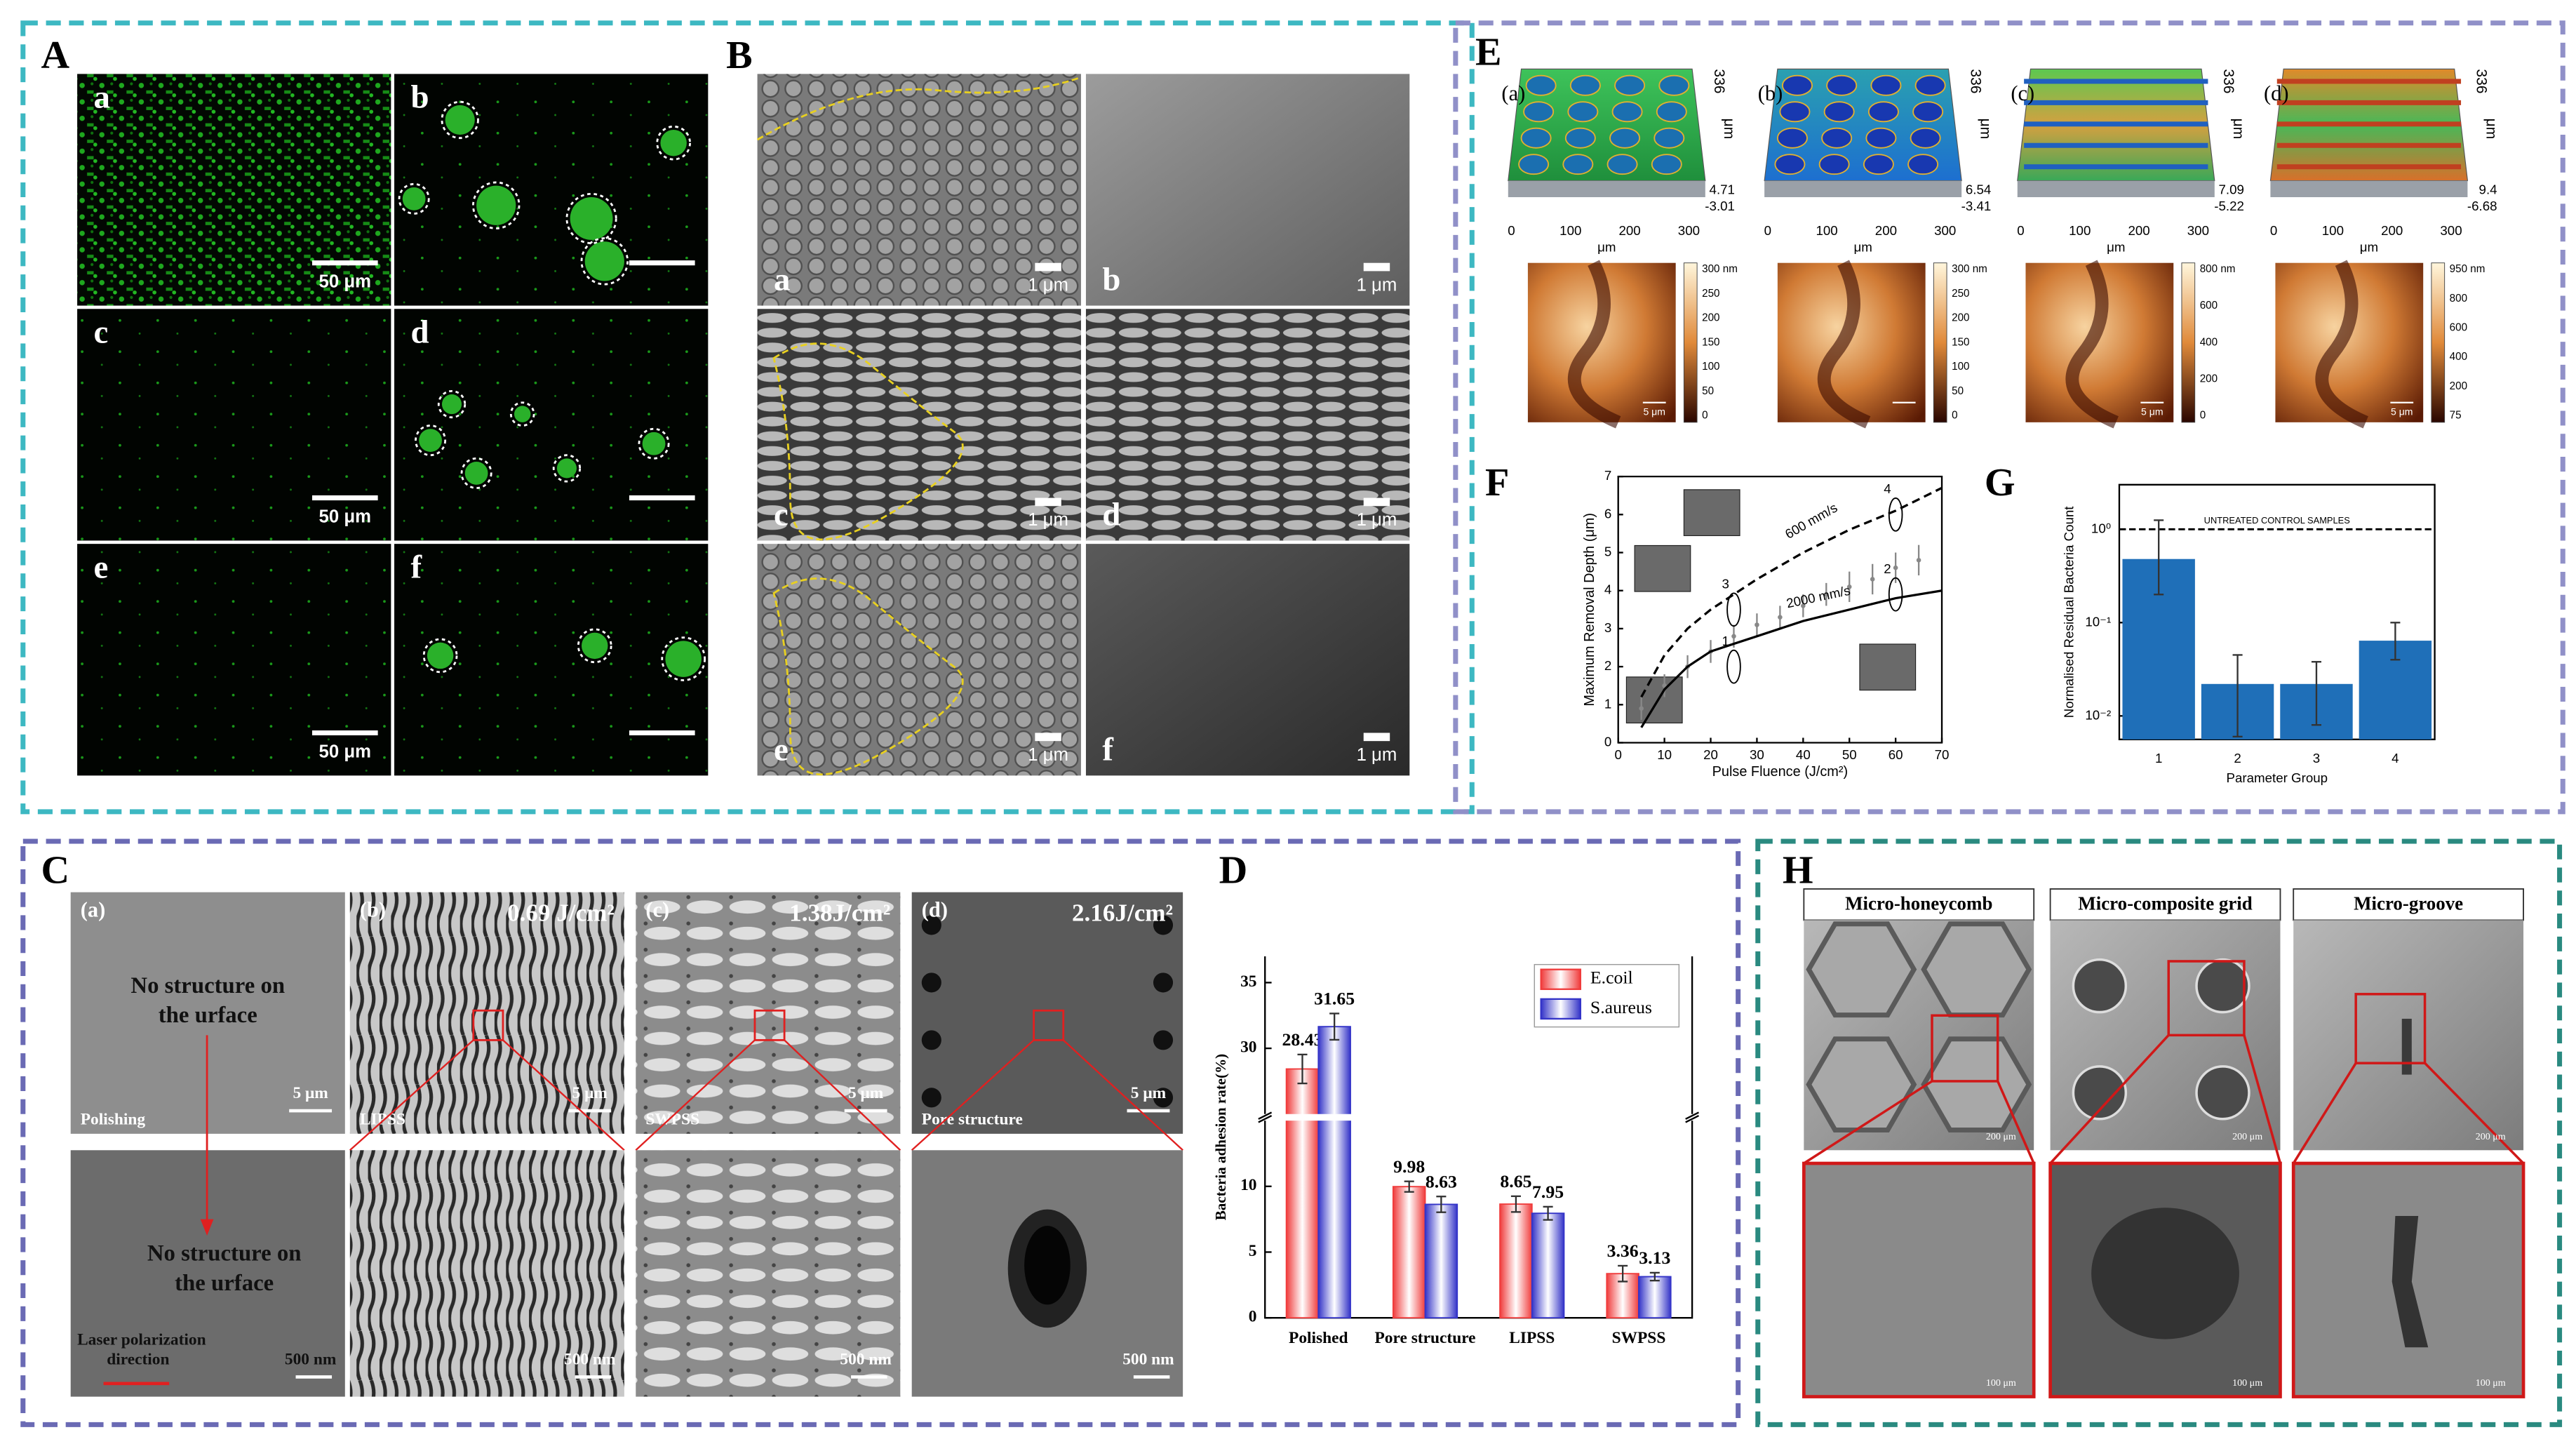 The image size is (2576, 1444). I want to click on annotation: 3, so click(1725, 584).